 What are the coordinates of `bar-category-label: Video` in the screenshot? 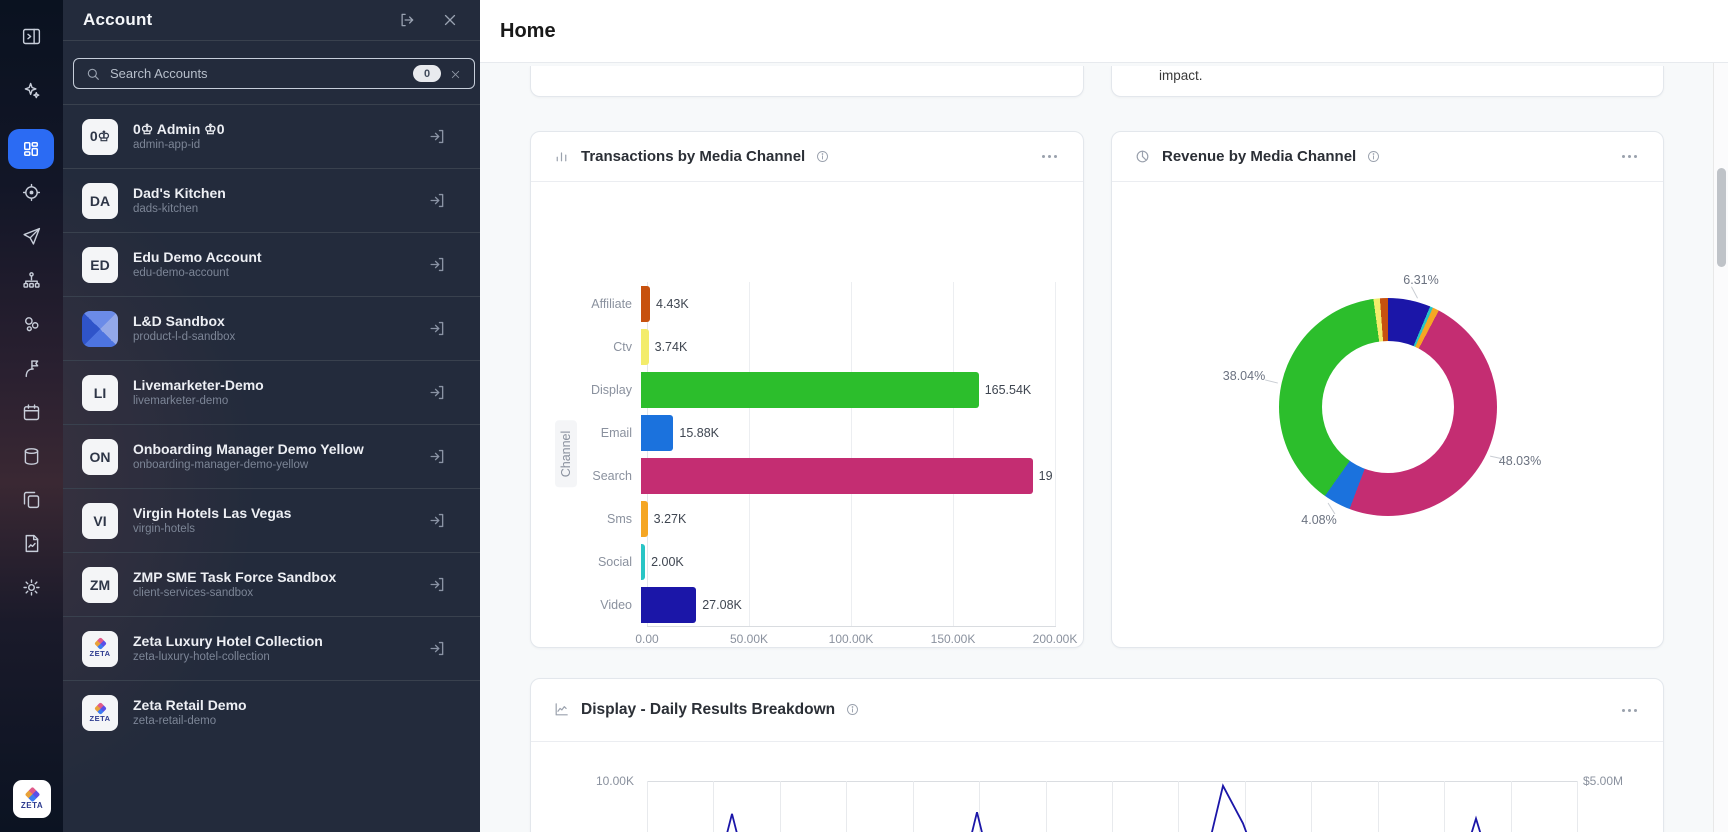 It's located at (616, 604).